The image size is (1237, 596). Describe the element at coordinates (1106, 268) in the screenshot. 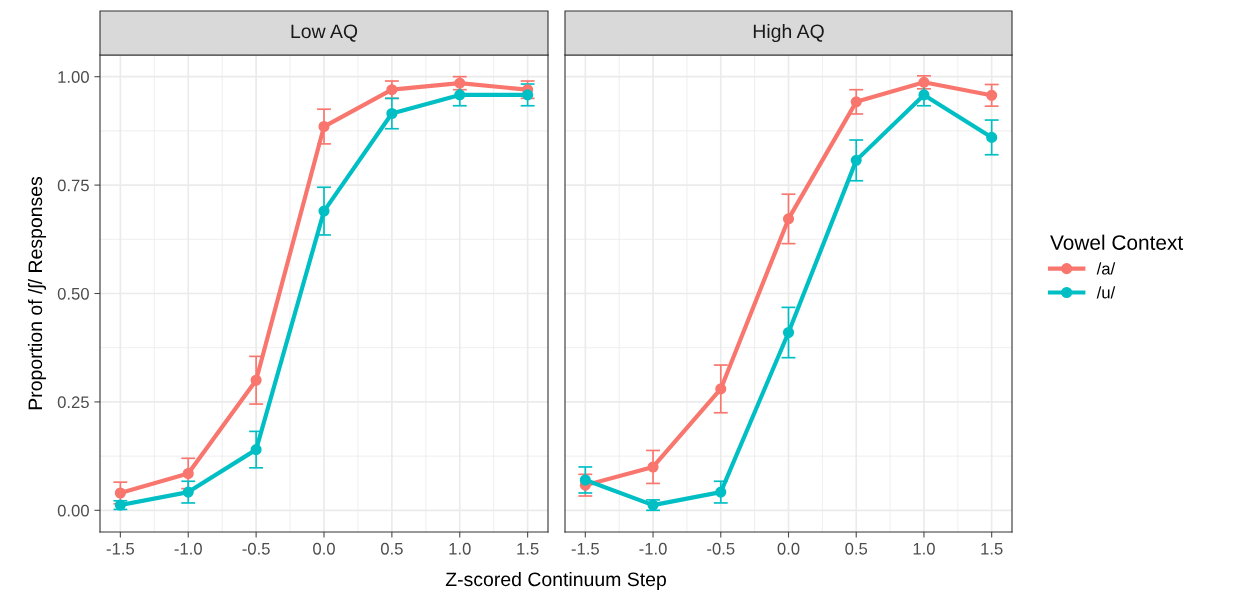

I see `legend-label: /a/` at that location.